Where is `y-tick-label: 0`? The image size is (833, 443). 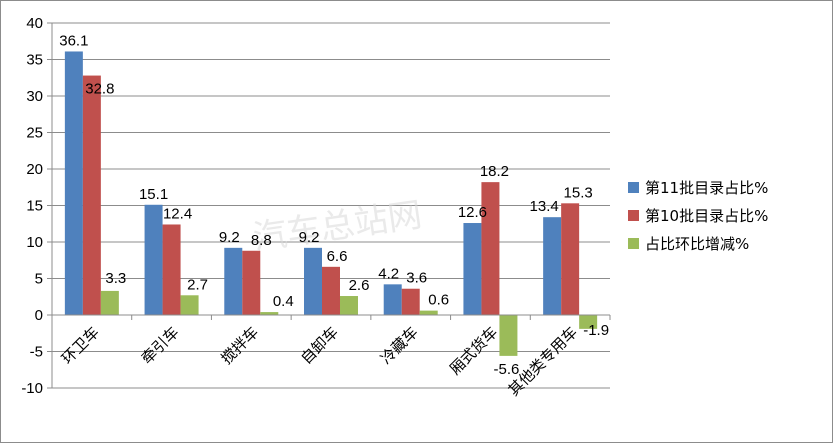 y-tick-label: 0 is located at coordinates (39, 315).